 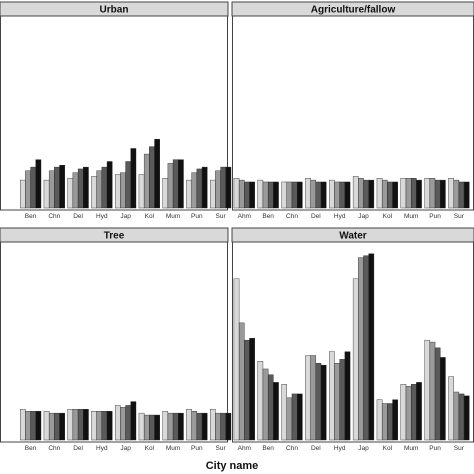 I want to click on x-tick-label: Del, so click(x=316, y=216).